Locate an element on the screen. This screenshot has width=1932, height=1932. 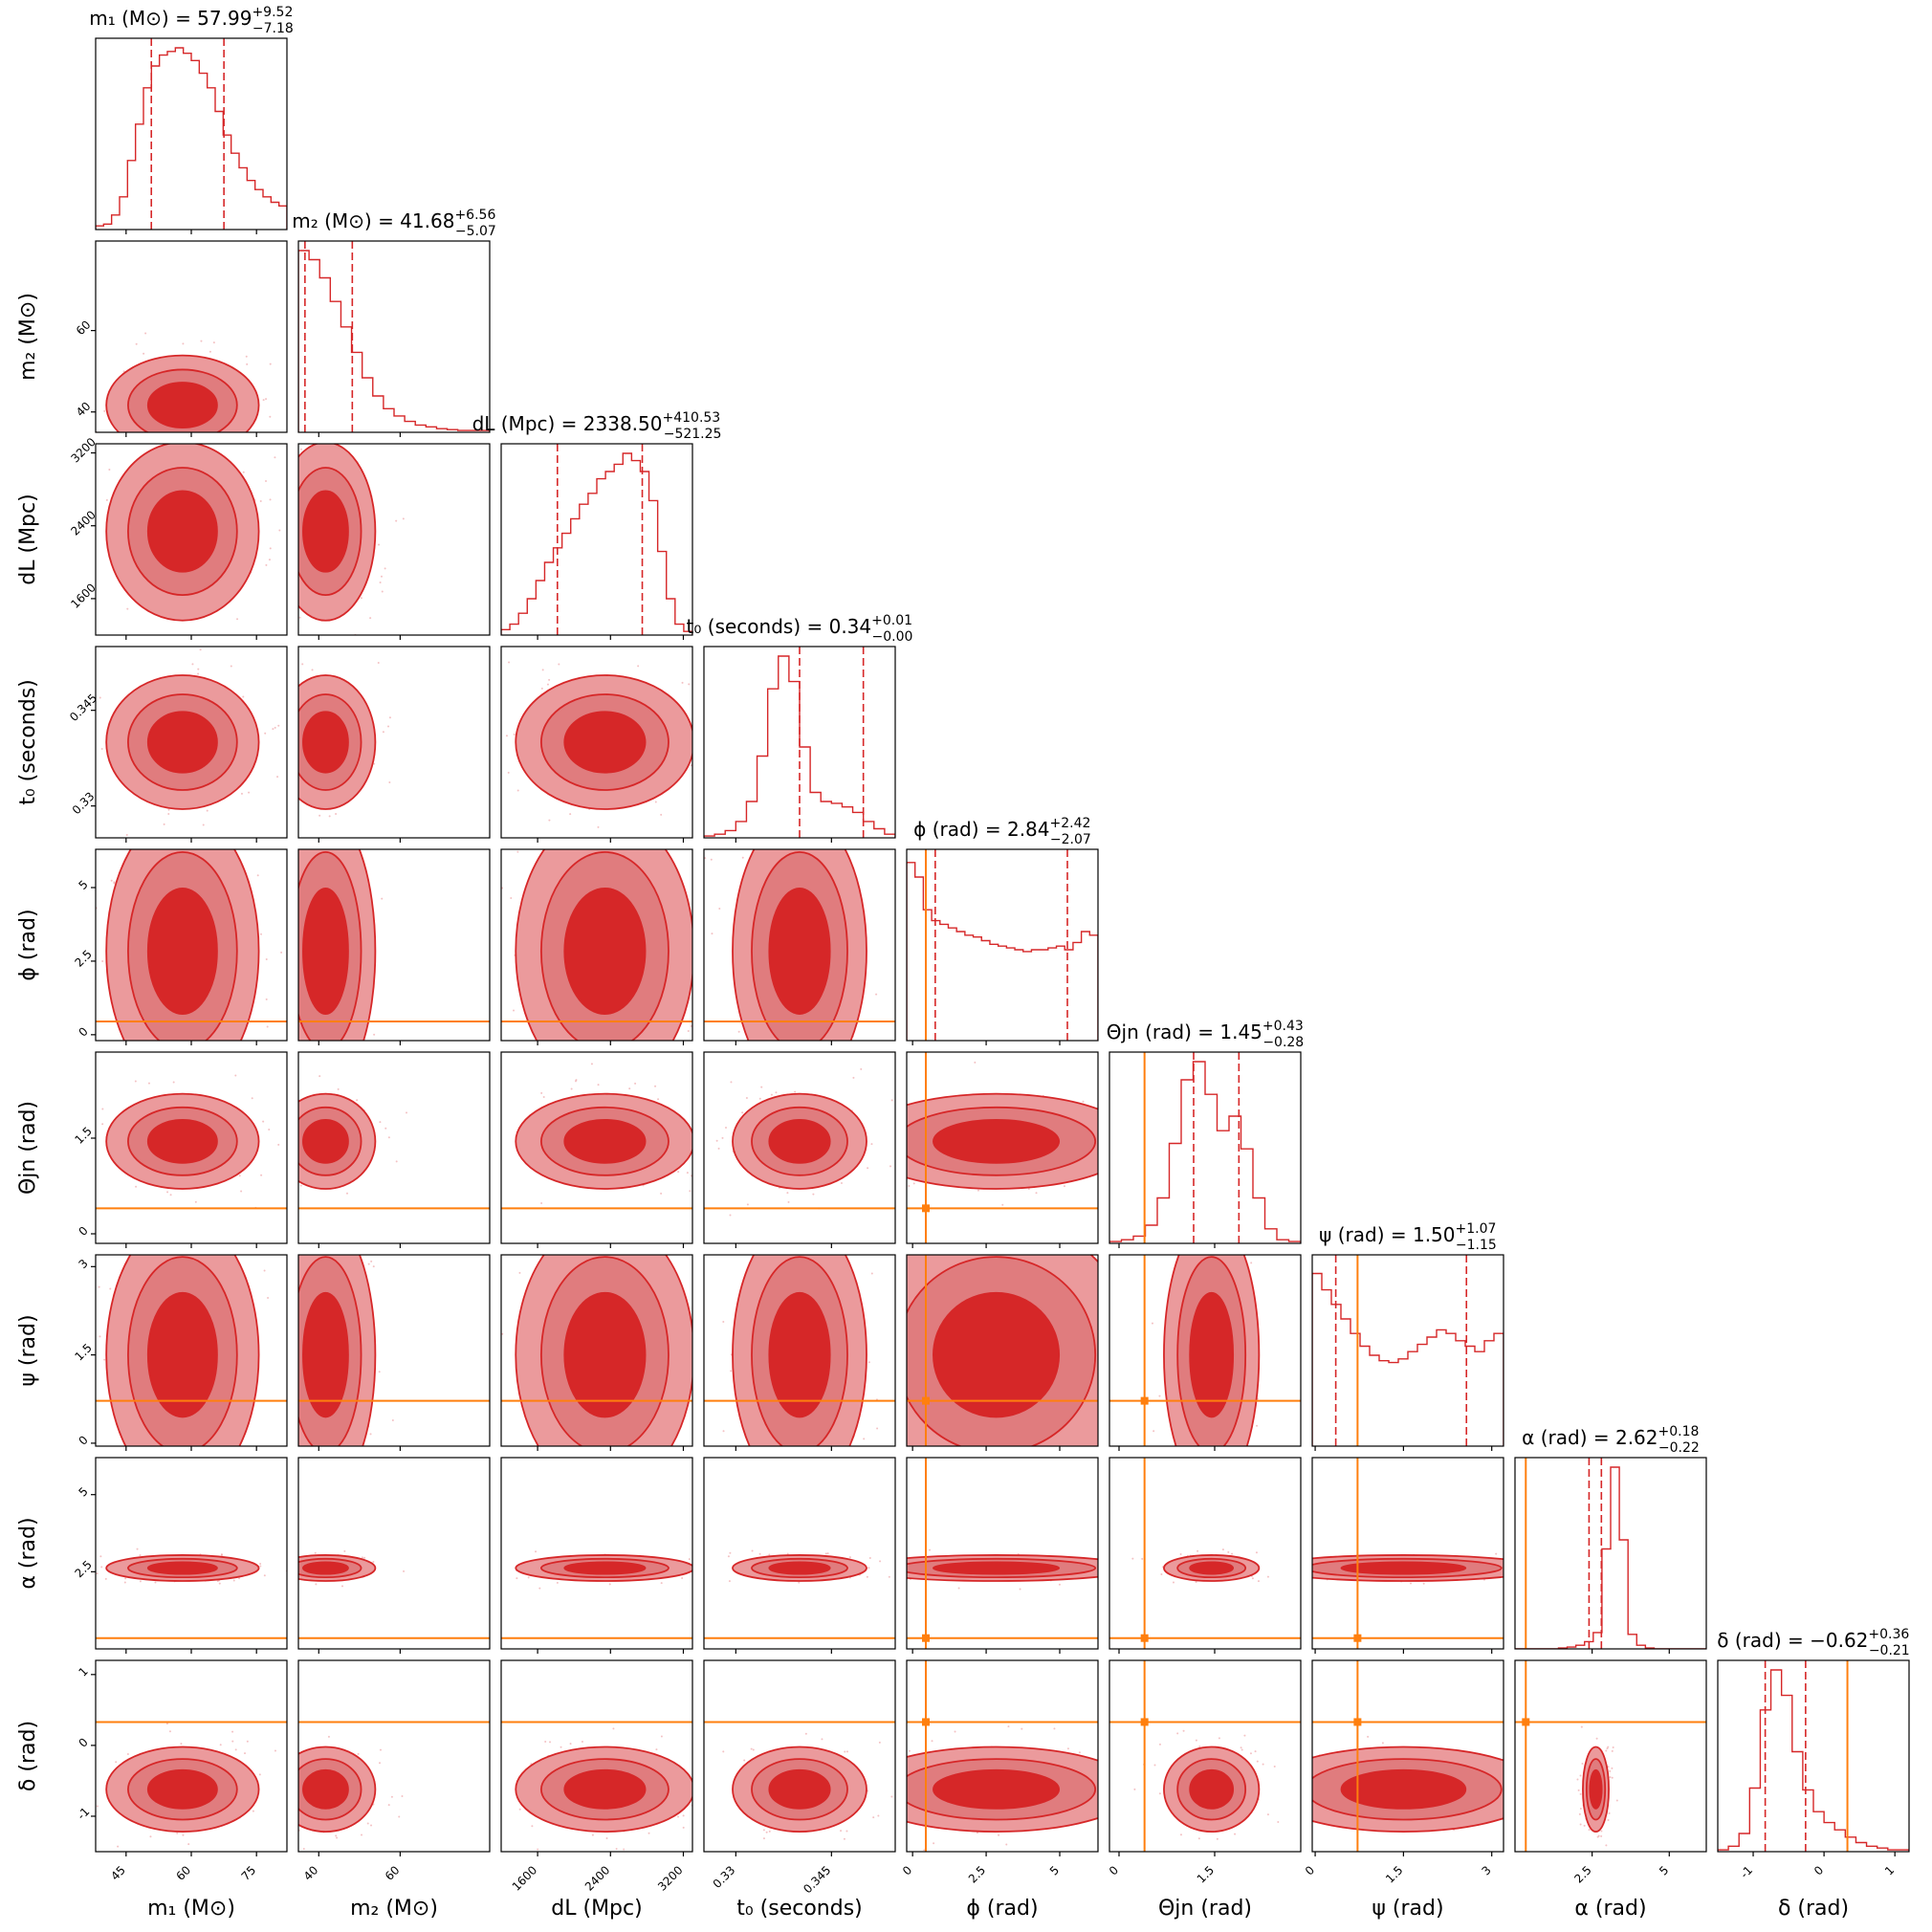
y-tick-label: 2.5 is located at coordinates (83, 958).